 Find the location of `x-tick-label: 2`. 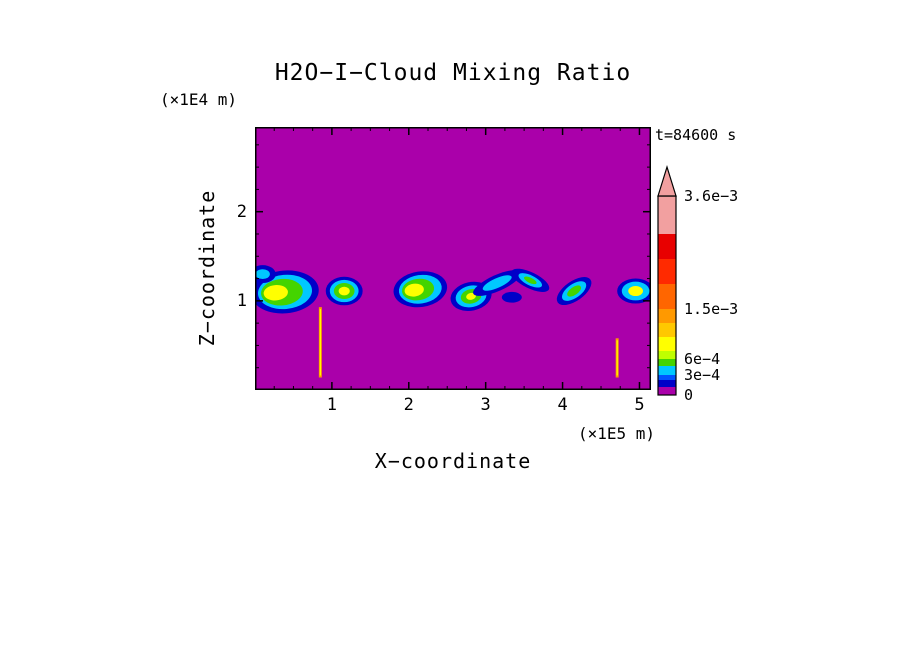

x-tick-label: 2 is located at coordinates (408, 405).